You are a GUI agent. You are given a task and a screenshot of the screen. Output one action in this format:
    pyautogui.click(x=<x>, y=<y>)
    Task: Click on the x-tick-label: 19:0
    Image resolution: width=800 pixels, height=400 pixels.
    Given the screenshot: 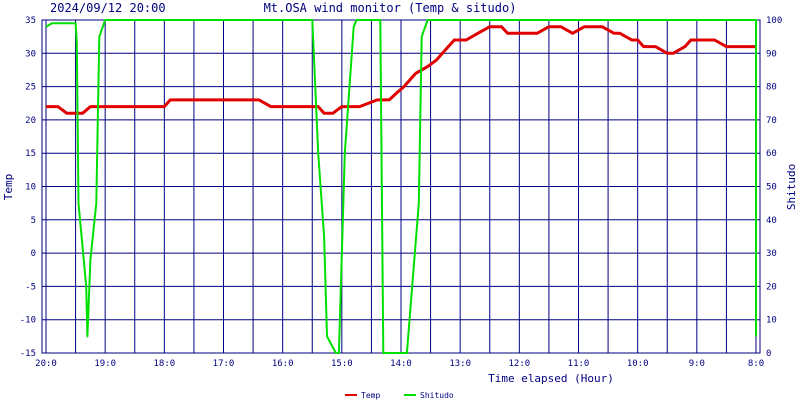 What is the action you would take?
    pyautogui.click(x=105, y=364)
    